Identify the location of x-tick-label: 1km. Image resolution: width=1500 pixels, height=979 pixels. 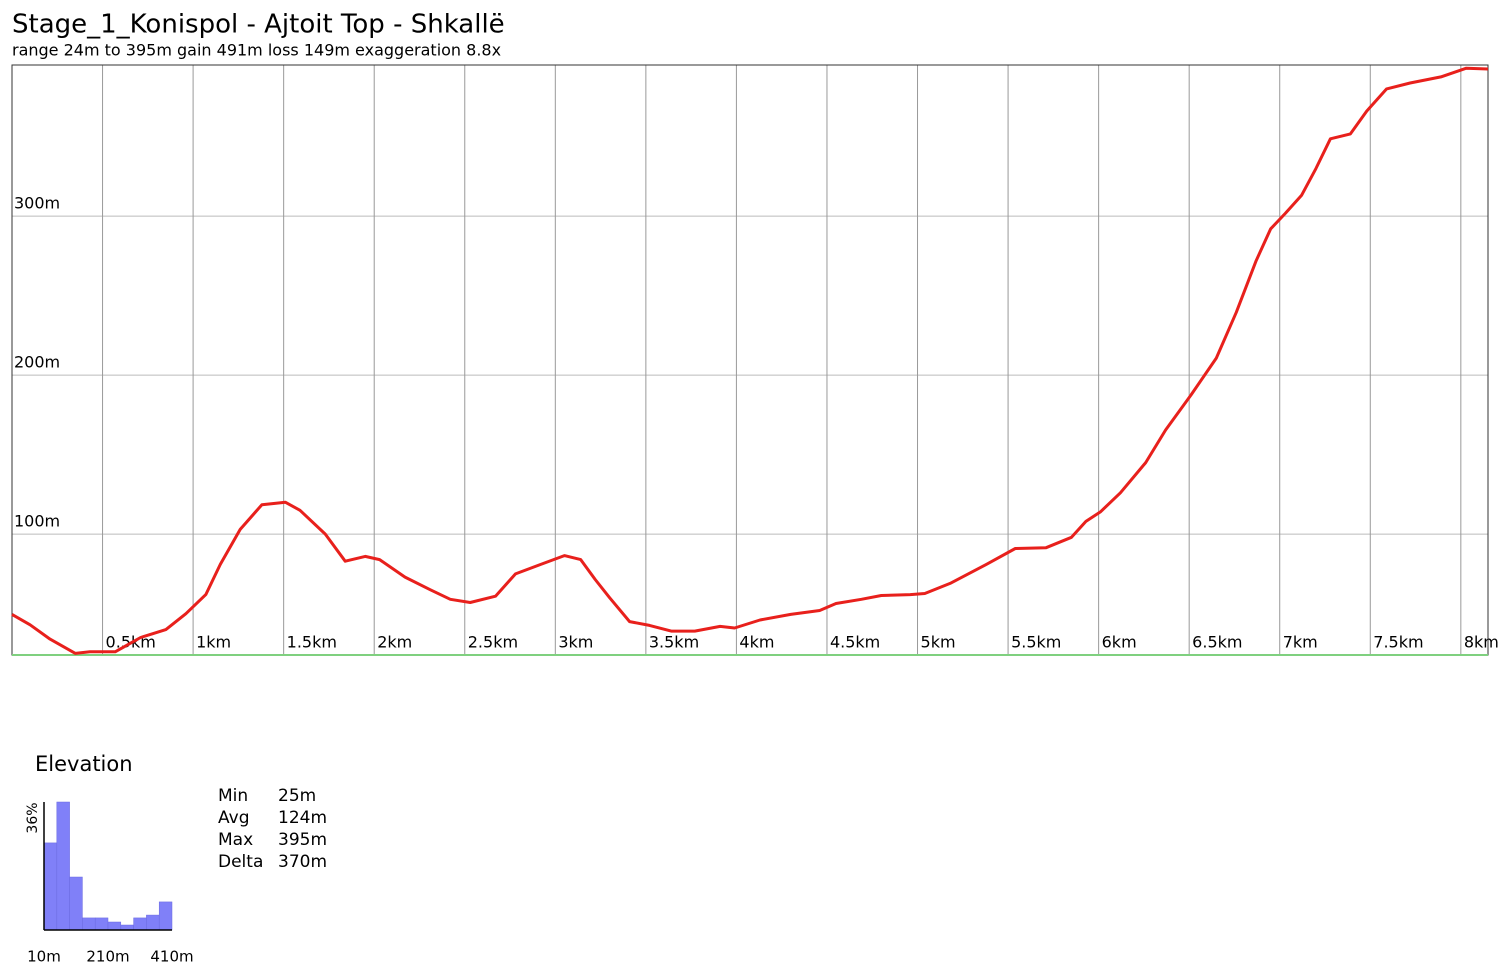
(213, 642).